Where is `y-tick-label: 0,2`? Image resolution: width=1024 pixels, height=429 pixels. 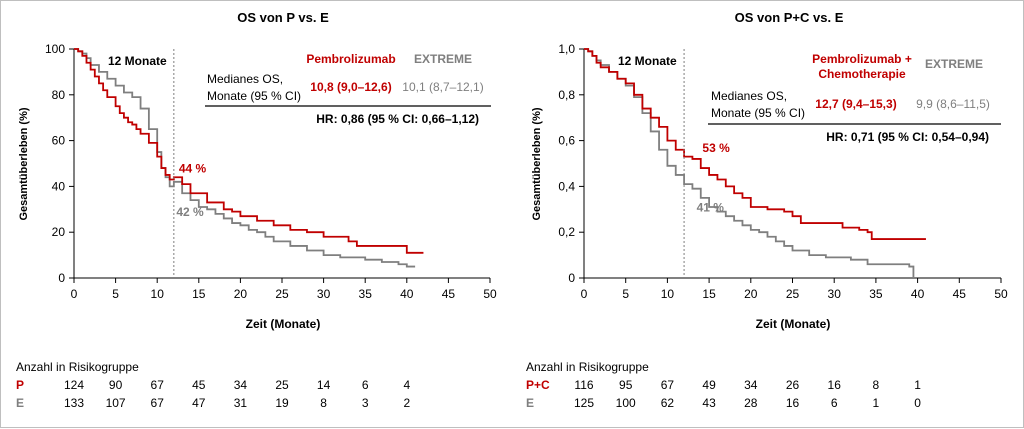
y-tick-label: 0,2 is located at coordinates (566, 232).